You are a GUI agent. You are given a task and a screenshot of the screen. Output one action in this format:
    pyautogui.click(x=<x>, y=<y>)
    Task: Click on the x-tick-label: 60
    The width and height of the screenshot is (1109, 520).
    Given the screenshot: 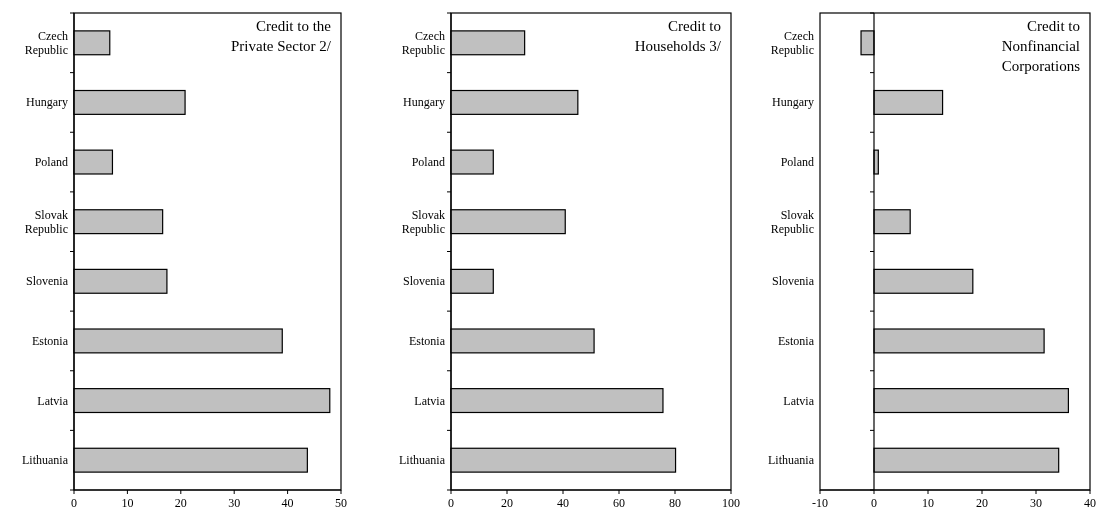 What is the action you would take?
    pyautogui.click(x=619, y=503)
    